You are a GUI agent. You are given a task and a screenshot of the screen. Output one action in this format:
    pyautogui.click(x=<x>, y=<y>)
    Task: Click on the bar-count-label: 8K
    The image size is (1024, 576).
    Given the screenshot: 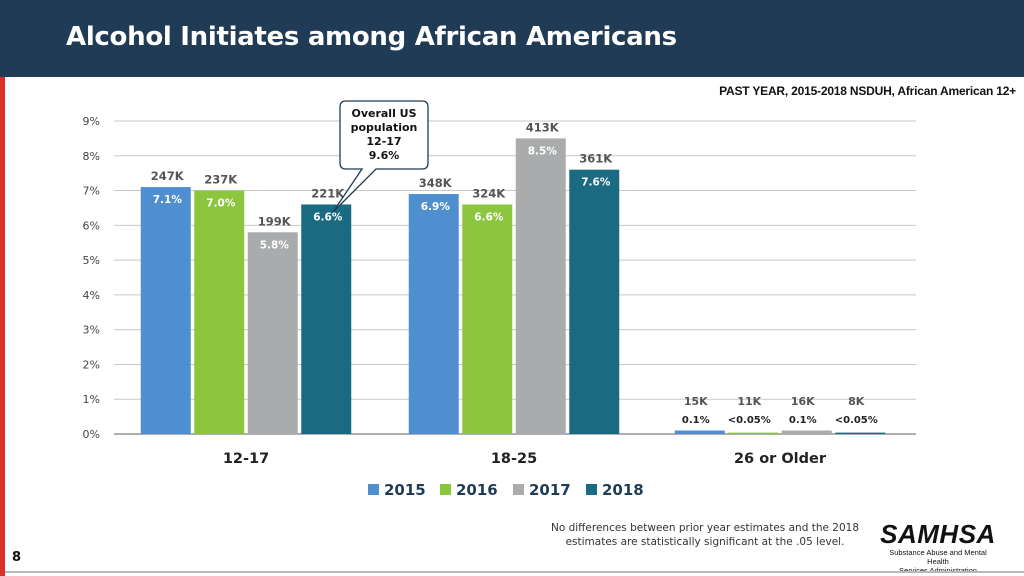 What is the action you would take?
    pyautogui.click(x=856, y=401)
    